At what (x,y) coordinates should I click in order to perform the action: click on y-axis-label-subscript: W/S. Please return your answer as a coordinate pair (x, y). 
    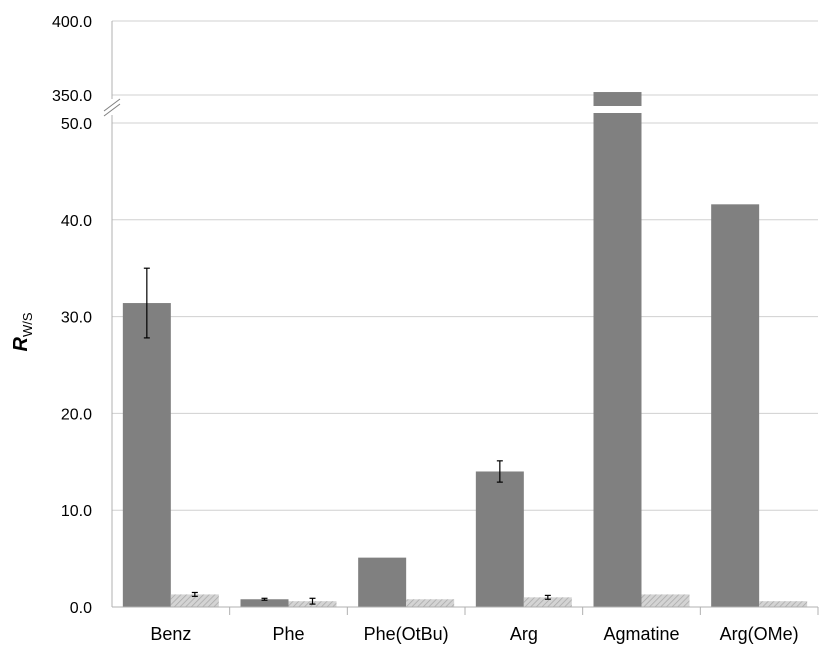
    Looking at the image, I should click on (27, 324).